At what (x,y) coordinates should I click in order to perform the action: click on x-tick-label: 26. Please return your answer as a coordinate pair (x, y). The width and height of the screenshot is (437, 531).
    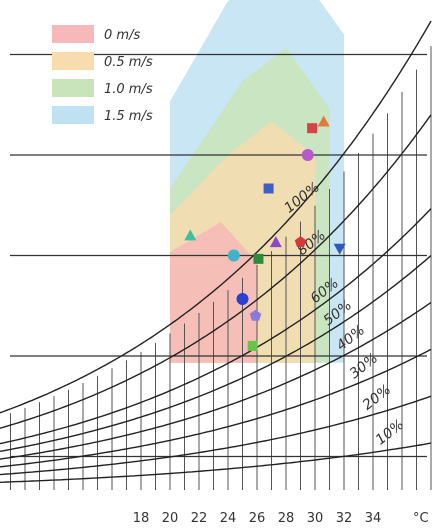
    Looking at the image, I should click on (257, 518).